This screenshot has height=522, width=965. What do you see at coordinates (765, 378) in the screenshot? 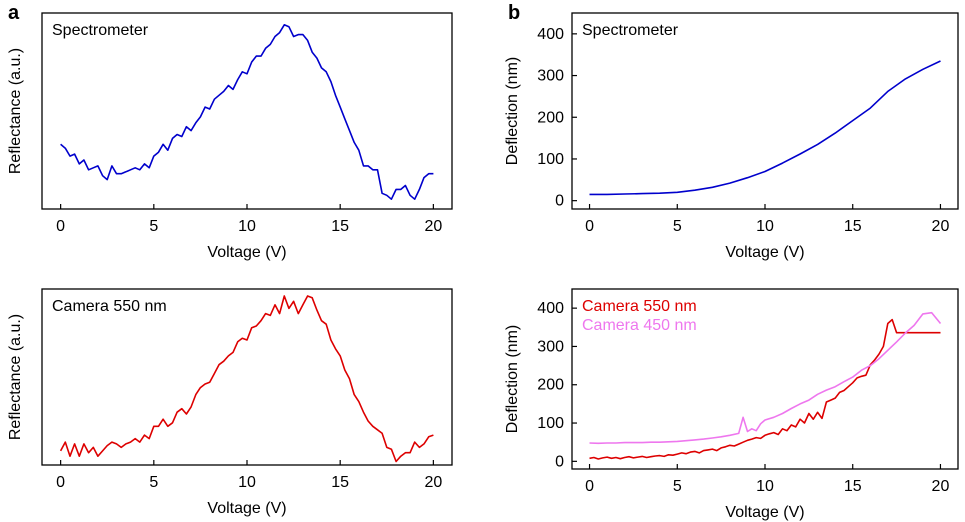
I see `series-line-camera-450-nm` at bounding box center [765, 378].